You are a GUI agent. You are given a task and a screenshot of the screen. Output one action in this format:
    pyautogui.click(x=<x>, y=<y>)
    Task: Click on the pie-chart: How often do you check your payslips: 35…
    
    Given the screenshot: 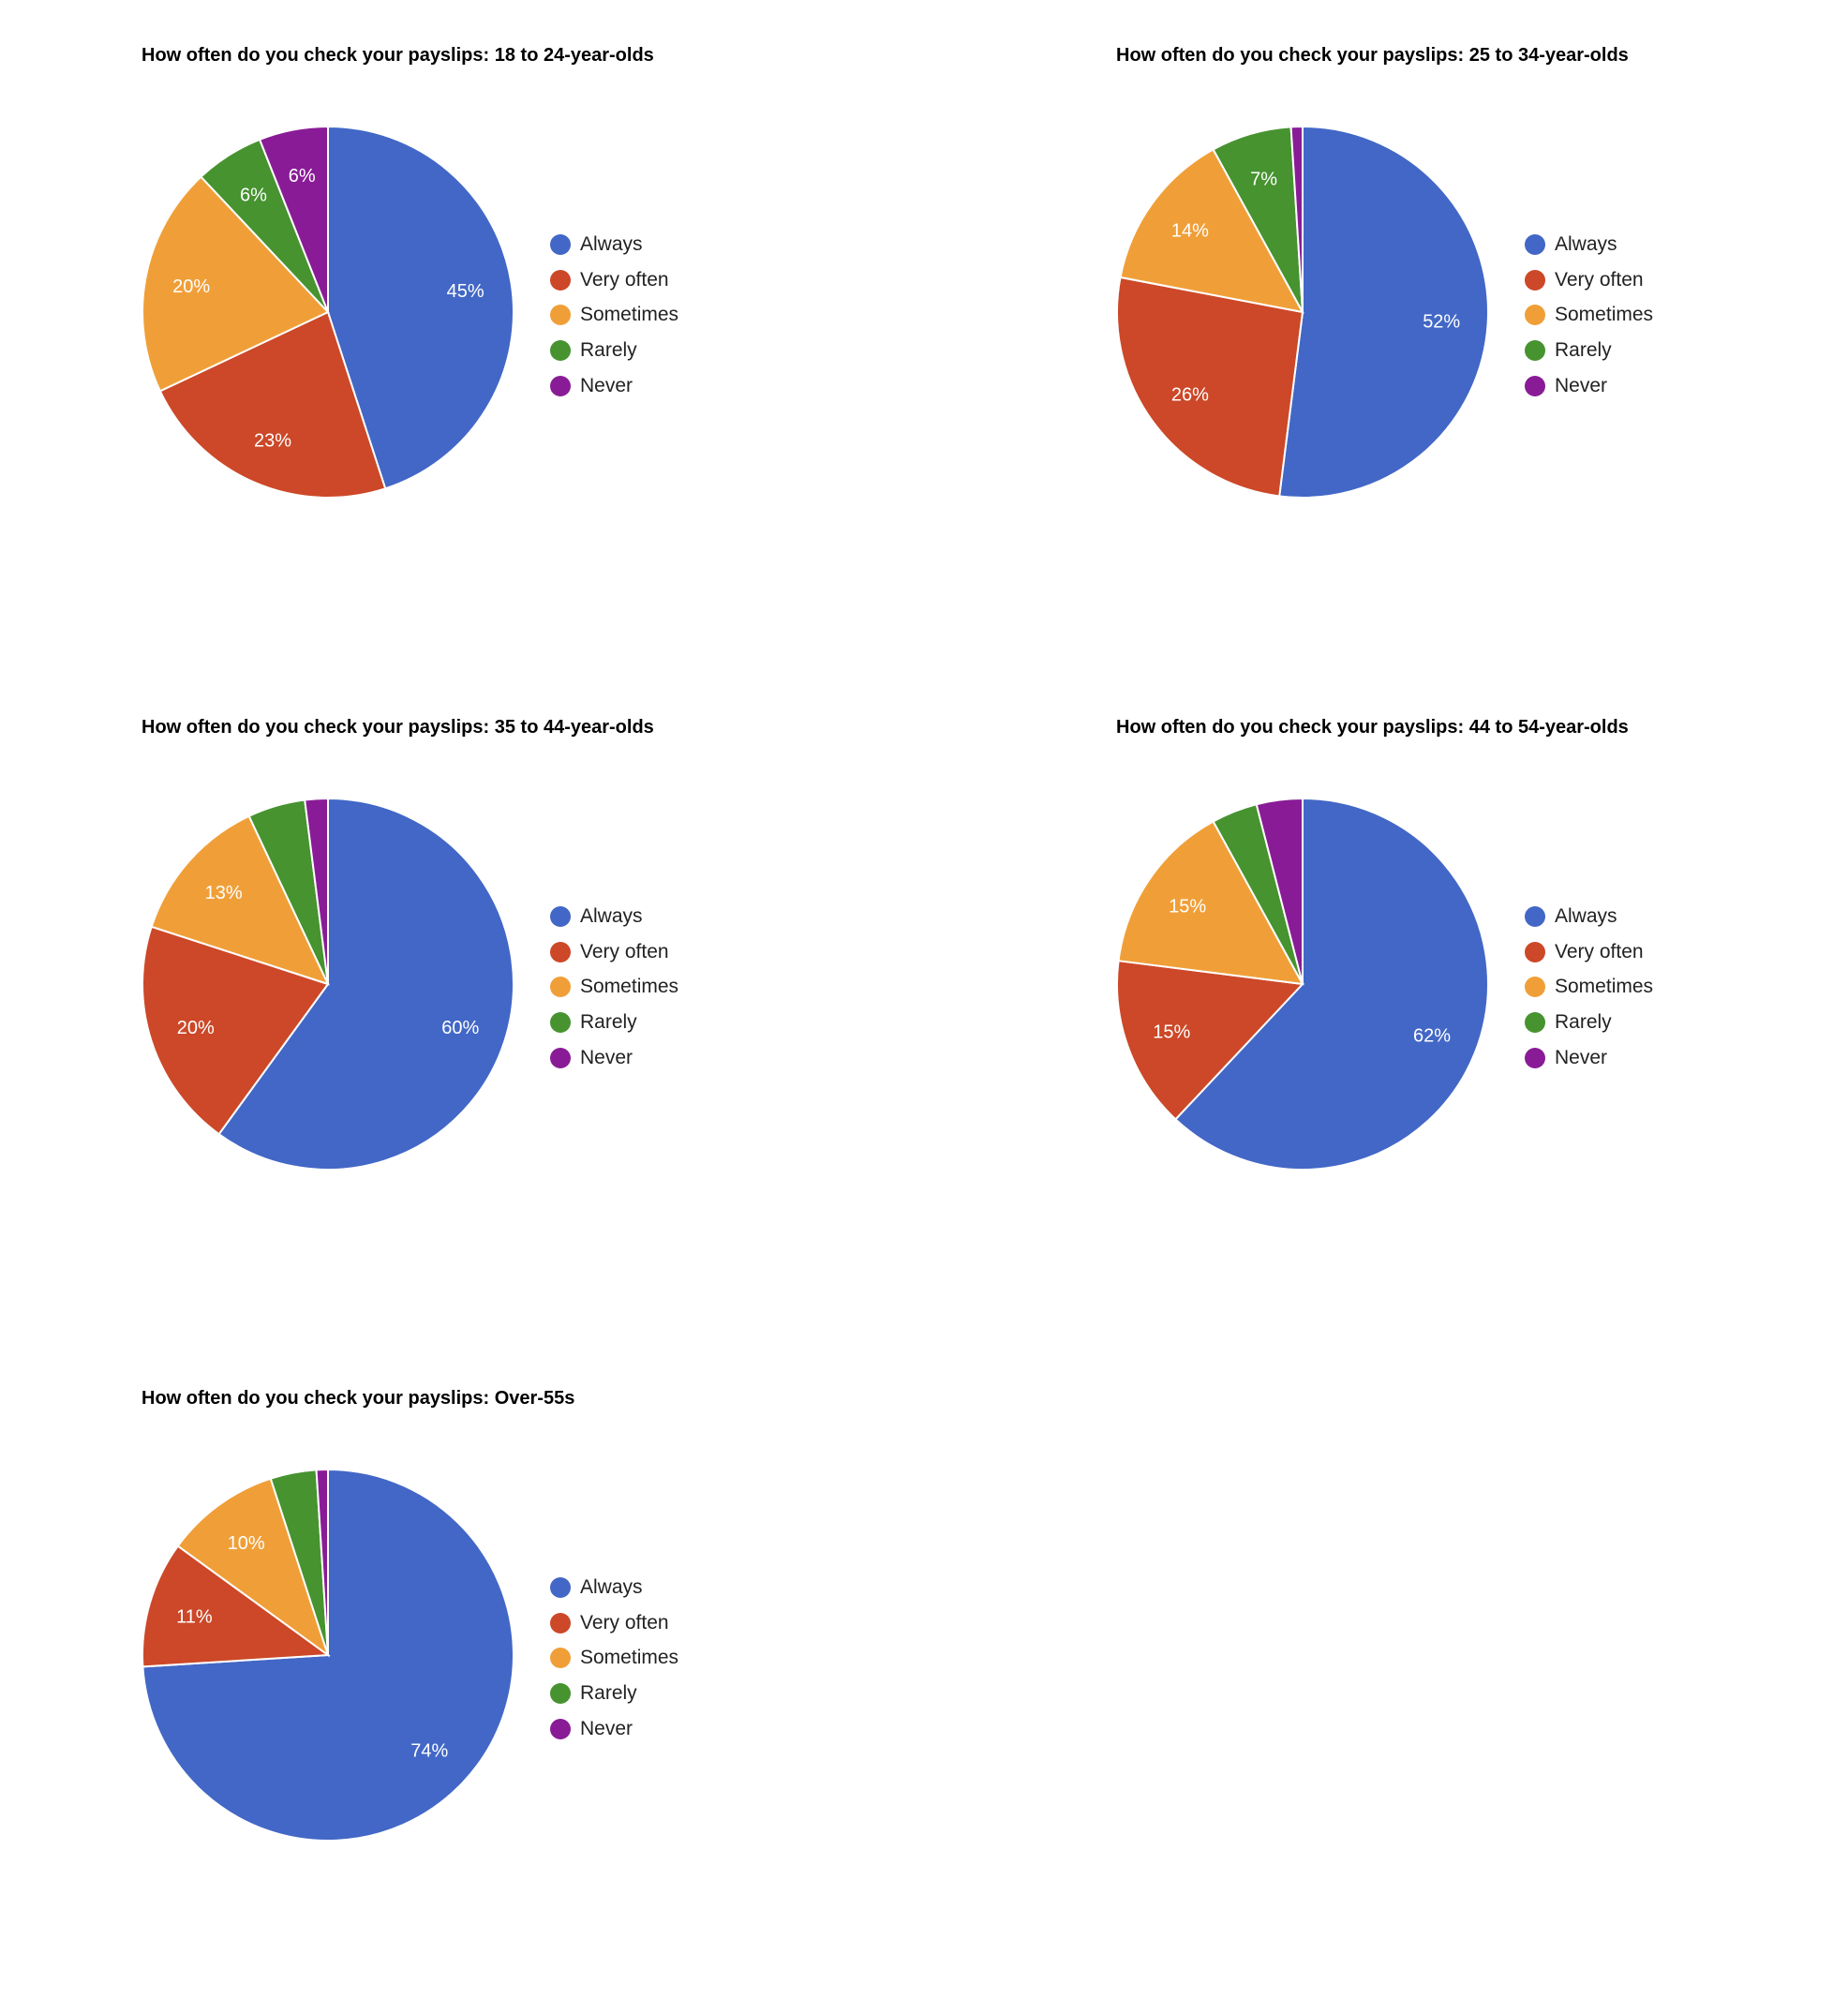 What is the action you would take?
    pyautogui.click(x=498, y=1000)
    